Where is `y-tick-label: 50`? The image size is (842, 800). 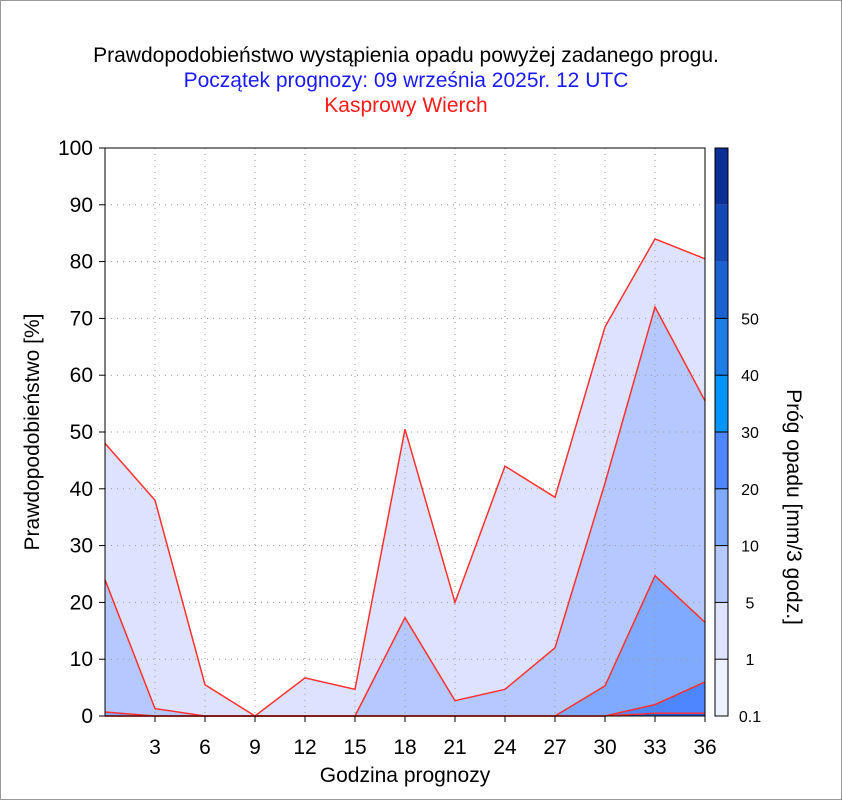
y-tick-label: 50 is located at coordinates (81, 432).